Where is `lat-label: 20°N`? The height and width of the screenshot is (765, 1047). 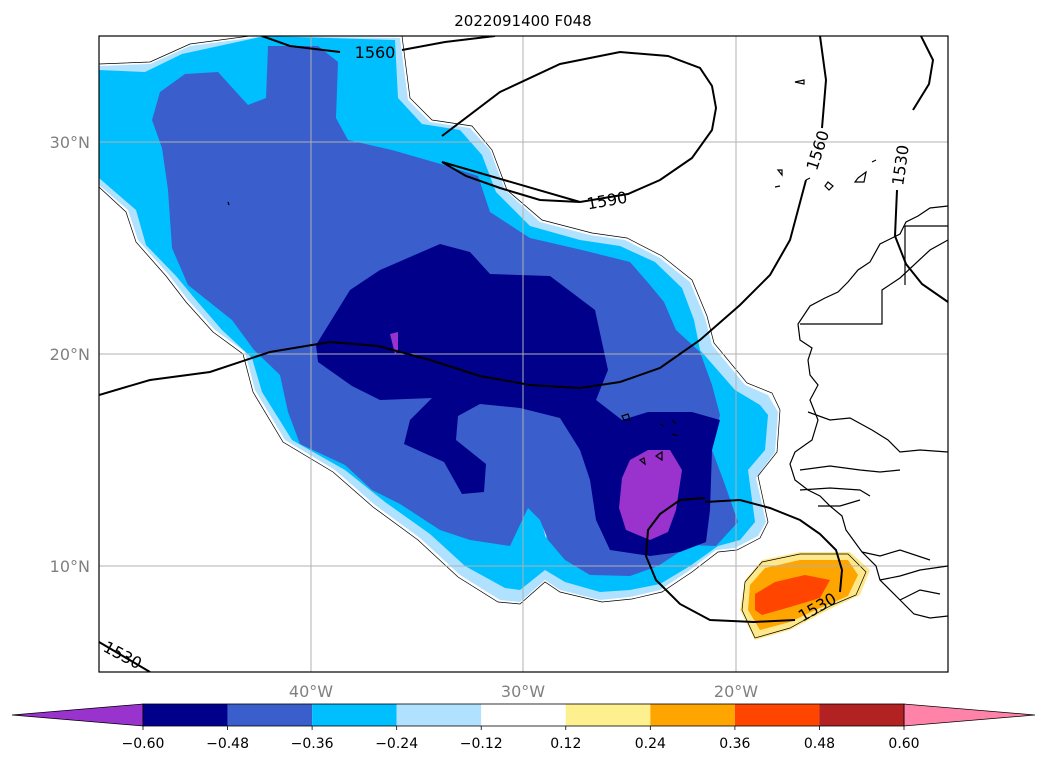
lat-label: 20°N is located at coordinates (70, 354).